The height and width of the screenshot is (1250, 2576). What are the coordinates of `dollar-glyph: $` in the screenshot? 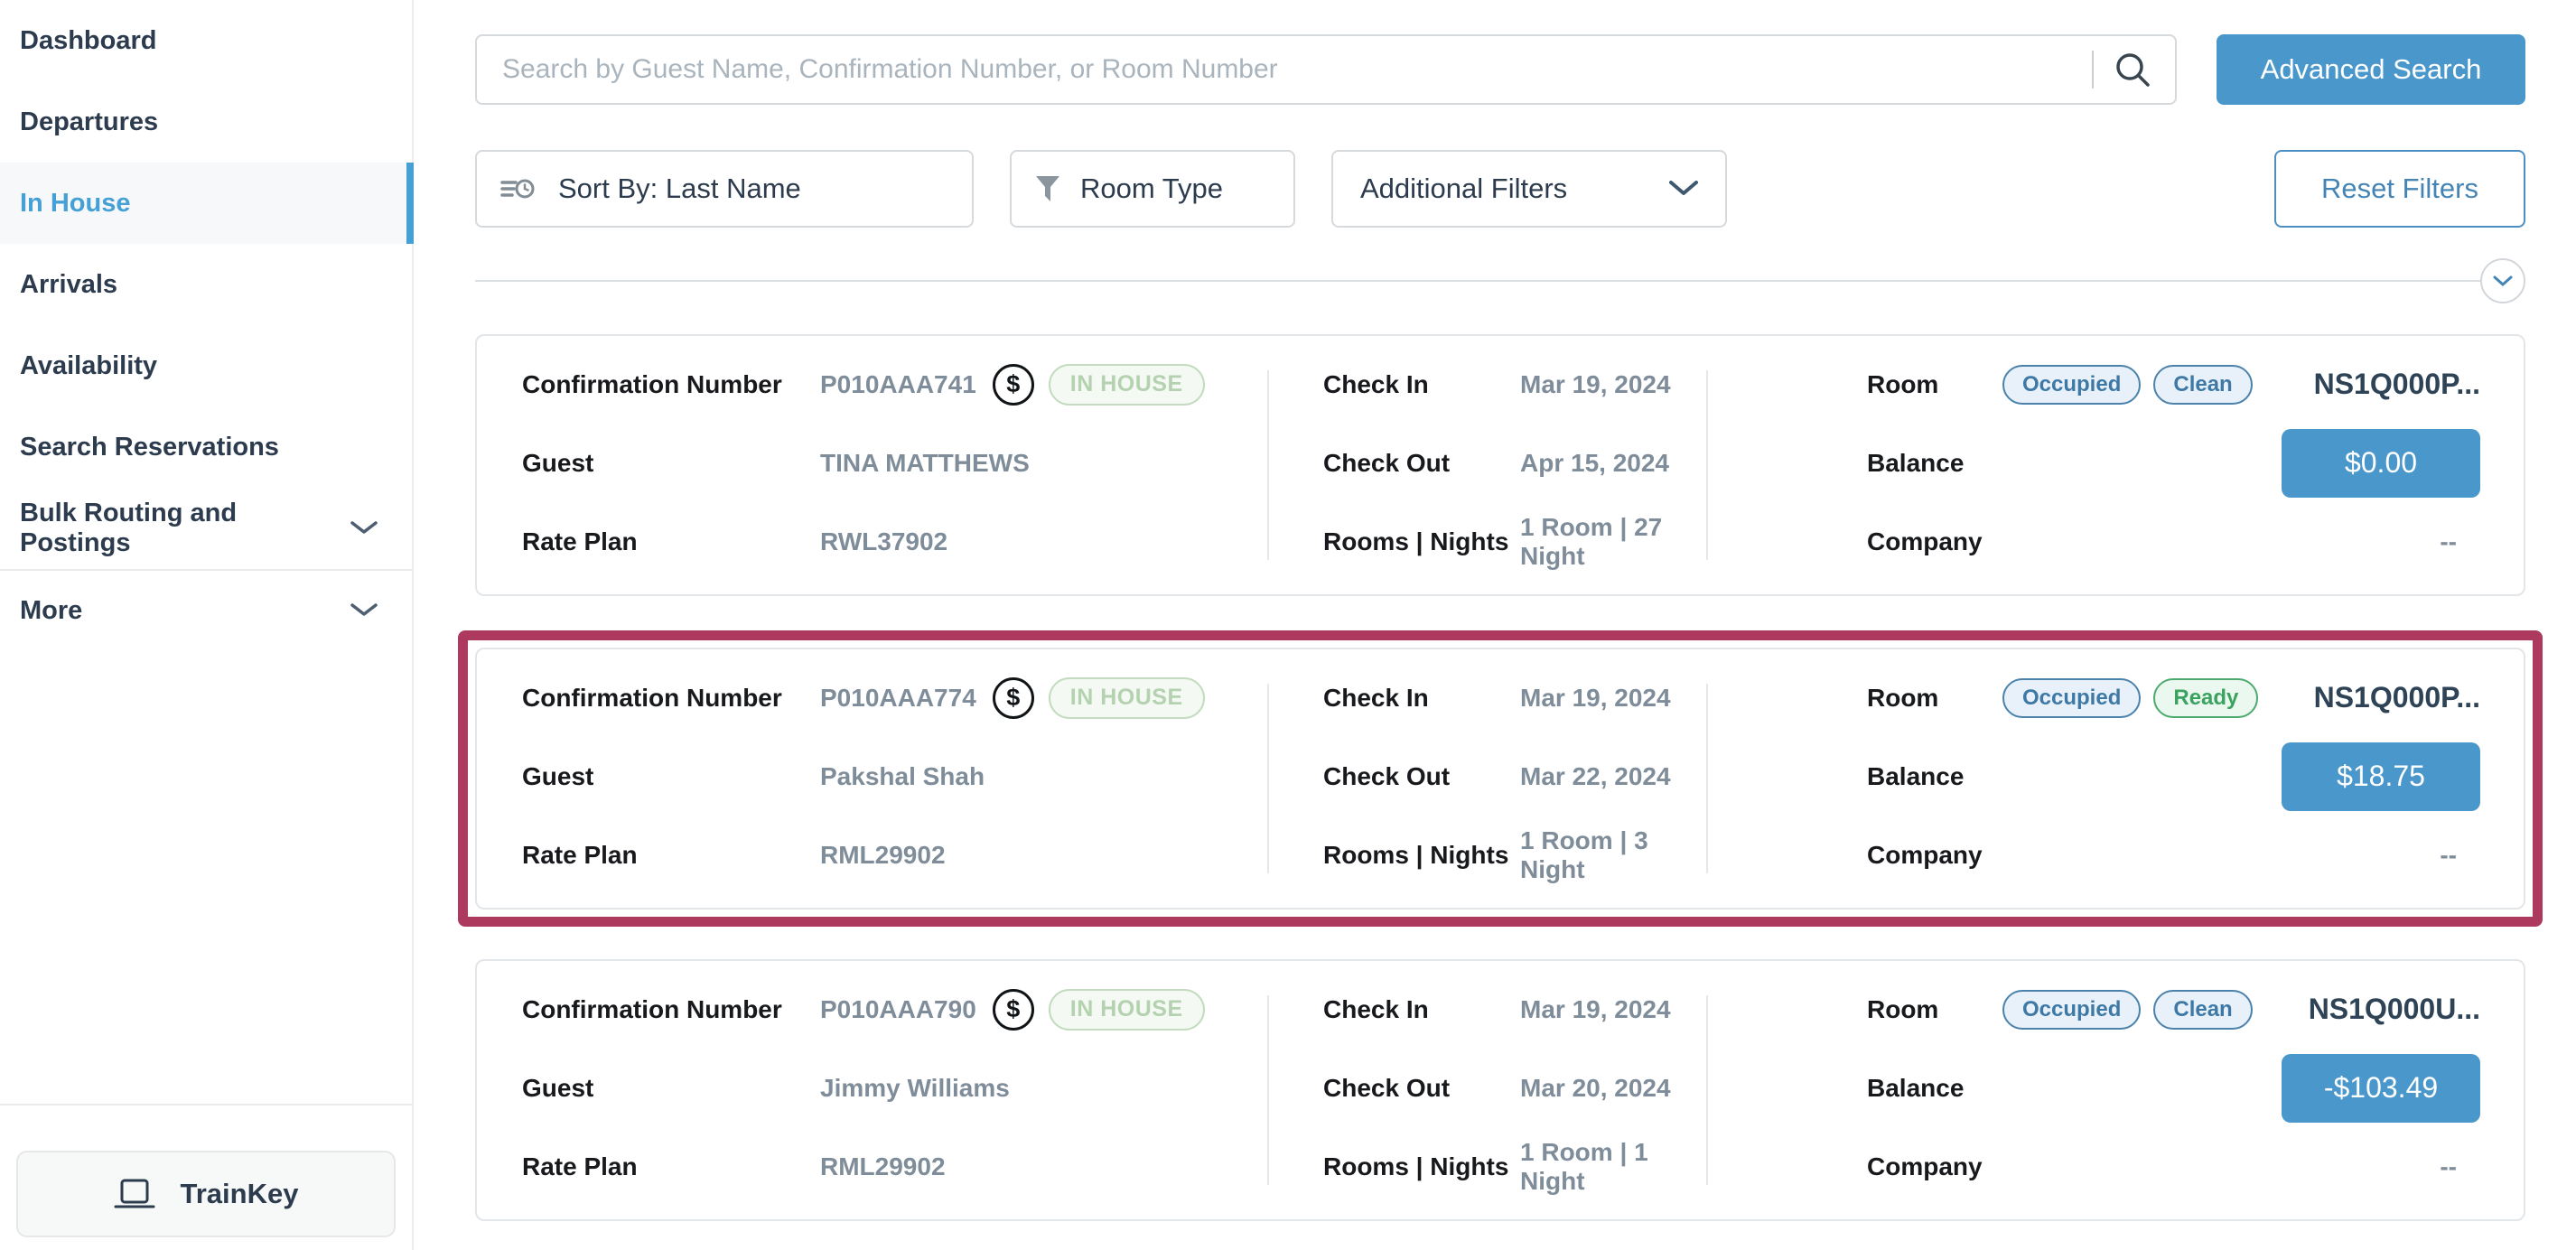 It's located at (1013, 384).